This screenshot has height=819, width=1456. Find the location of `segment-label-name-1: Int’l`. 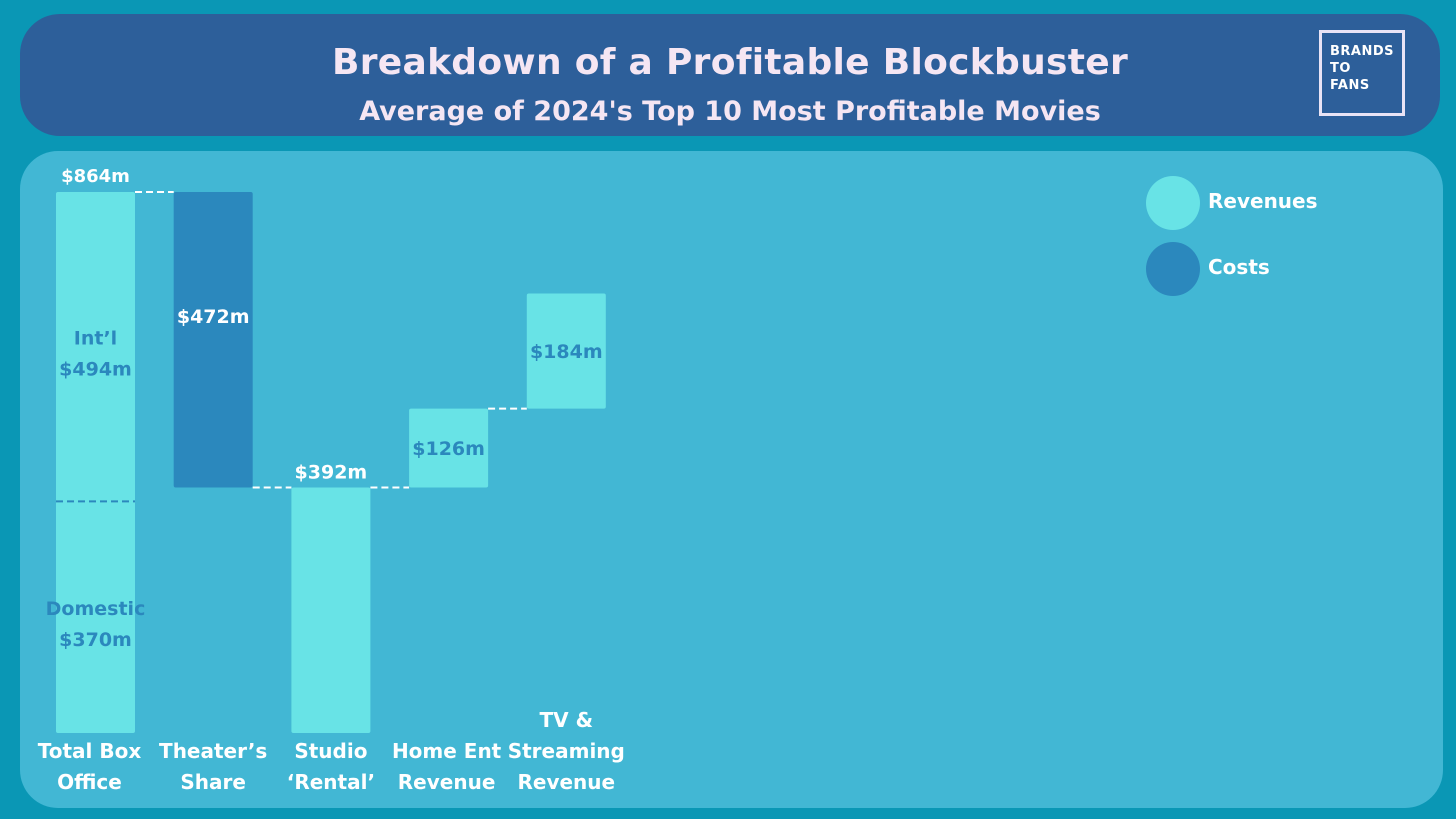

segment-label-name-1: Int’l is located at coordinates (95, 339).